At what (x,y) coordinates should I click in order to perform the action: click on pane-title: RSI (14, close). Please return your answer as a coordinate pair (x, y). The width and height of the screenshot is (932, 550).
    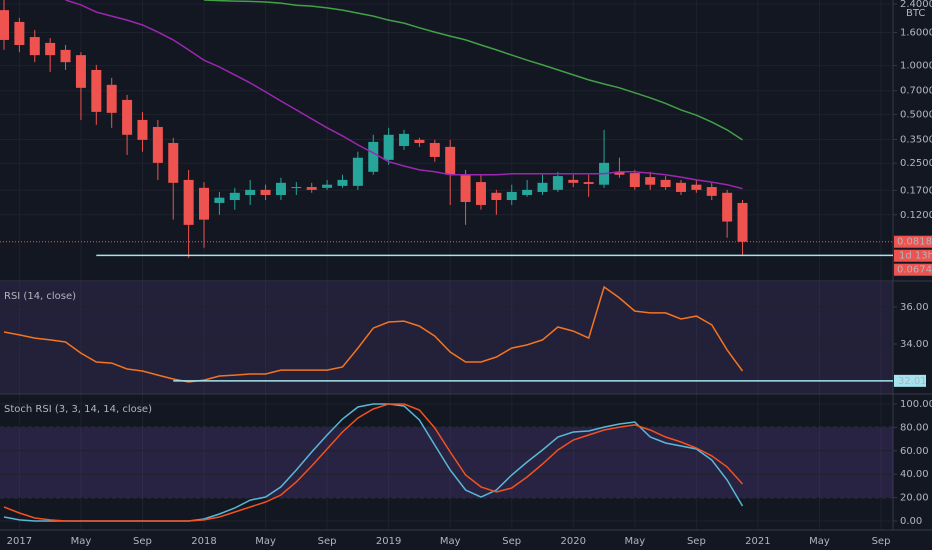
    Looking at the image, I should click on (40, 296).